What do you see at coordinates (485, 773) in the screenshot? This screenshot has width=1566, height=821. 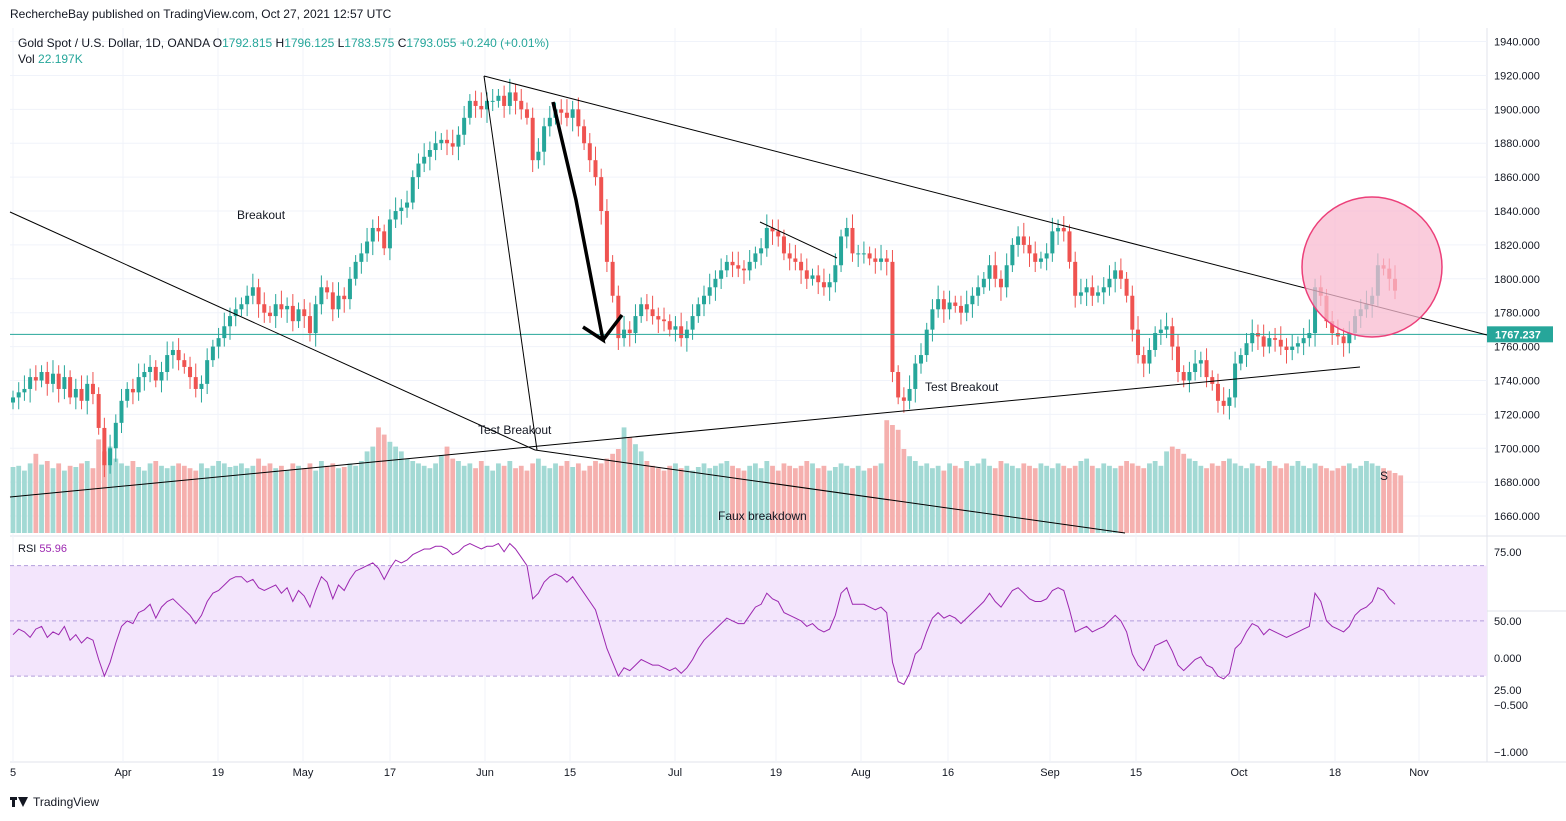 I see `time-tick-label: Jun` at bounding box center [485, 773].